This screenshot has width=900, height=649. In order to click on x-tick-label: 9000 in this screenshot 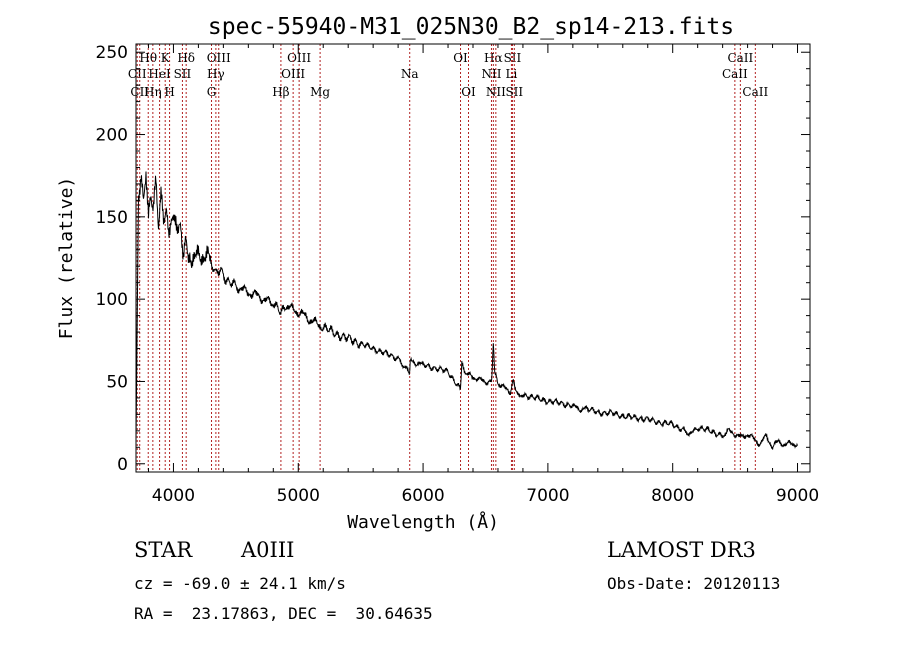, I will do `click(797, 496)`.